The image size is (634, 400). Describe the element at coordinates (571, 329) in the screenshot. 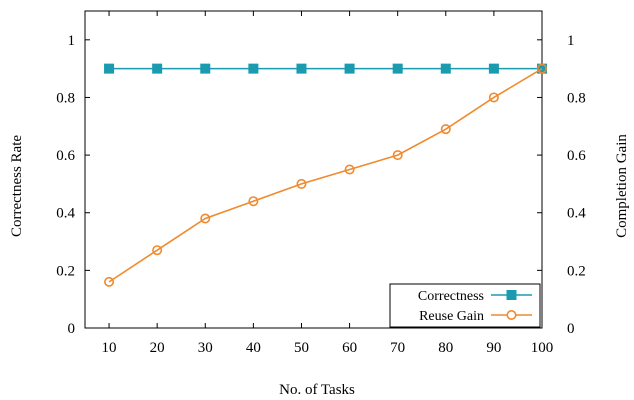

I see `y-tick-label-right: 0` at that location.